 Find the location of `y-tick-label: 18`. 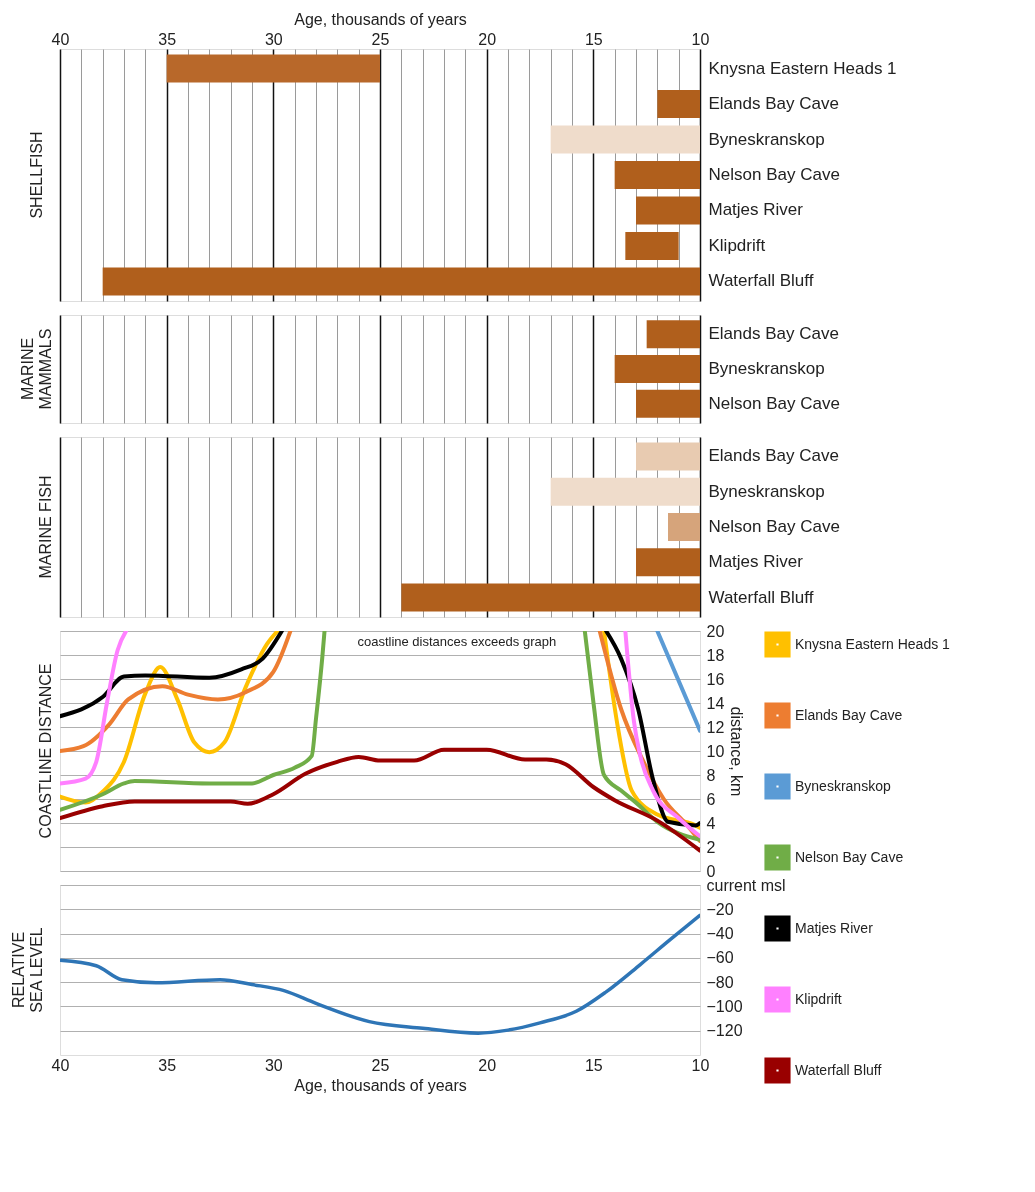

y-tick-label: 18 is located at coordinates (715, 655).